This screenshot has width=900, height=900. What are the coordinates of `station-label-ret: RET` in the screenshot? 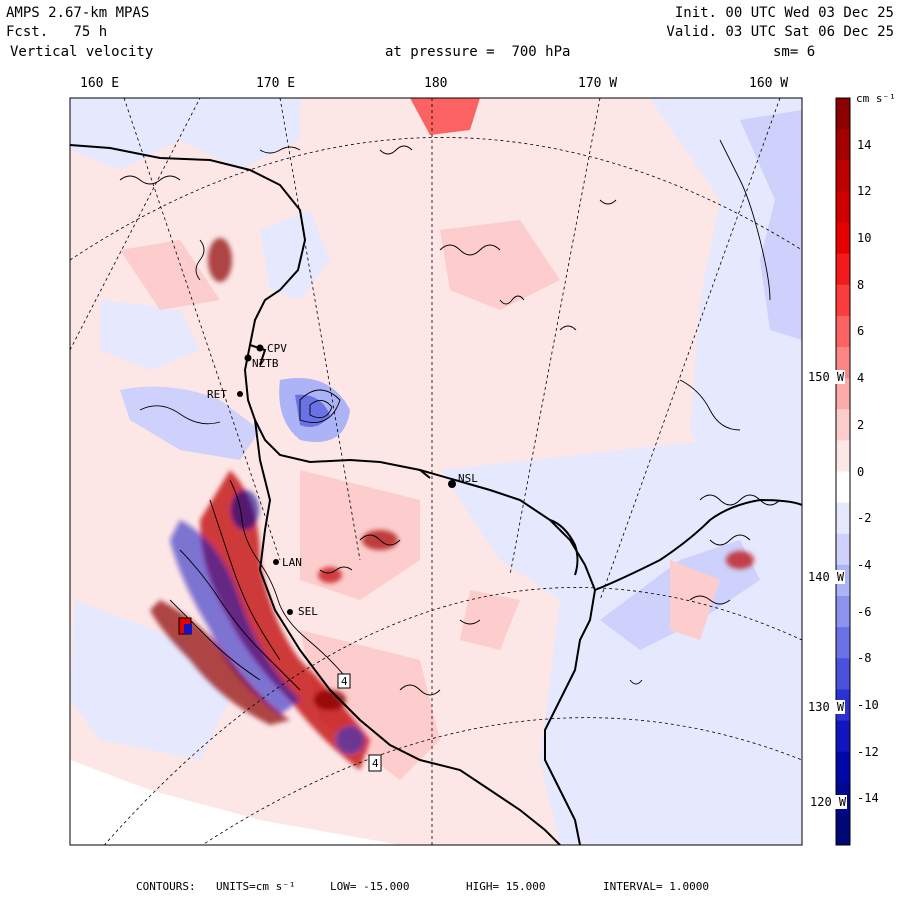 It's located at (217, 394).